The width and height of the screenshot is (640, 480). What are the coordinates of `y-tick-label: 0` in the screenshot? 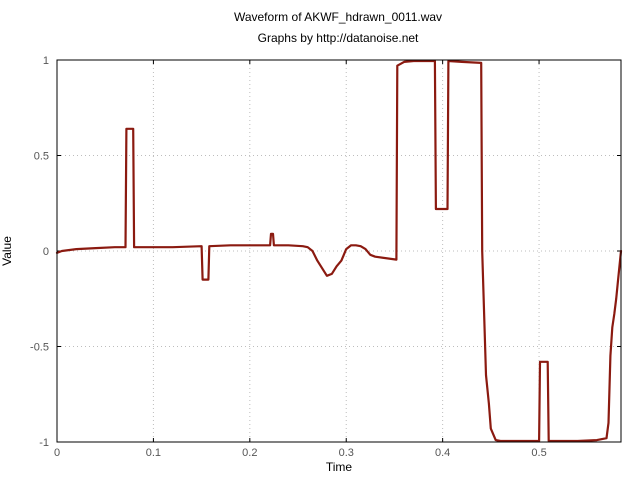 It's located at (46, 252).